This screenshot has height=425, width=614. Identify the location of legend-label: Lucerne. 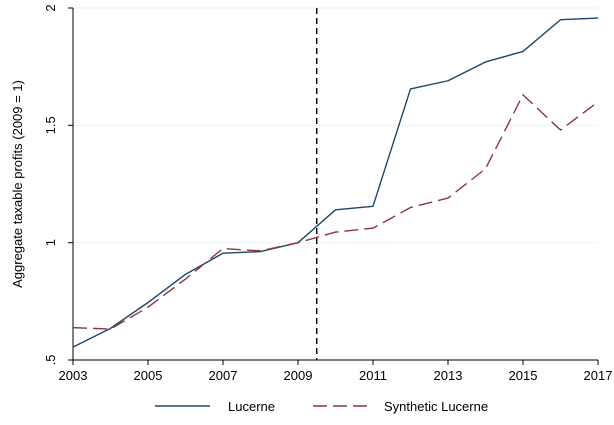
(251, 406).